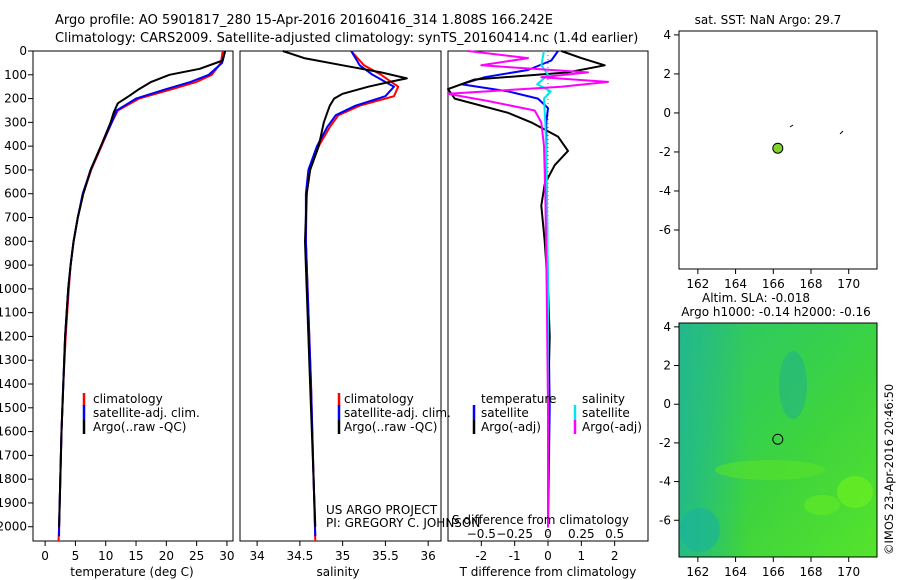 The width and height of the screenshot is (900, 580). Describe the element at coordinates (76, 556) in the screenshot. I see `temperature-axis-tick-label: 5` at that location.